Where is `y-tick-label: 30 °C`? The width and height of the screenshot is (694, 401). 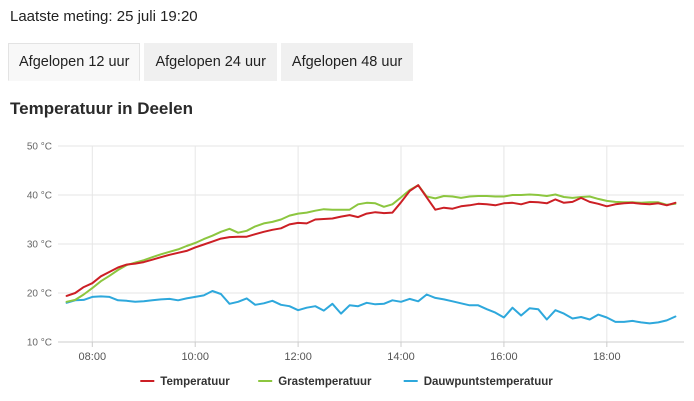
y-tick-label: 30 °C is located at coordinates (39, 245).